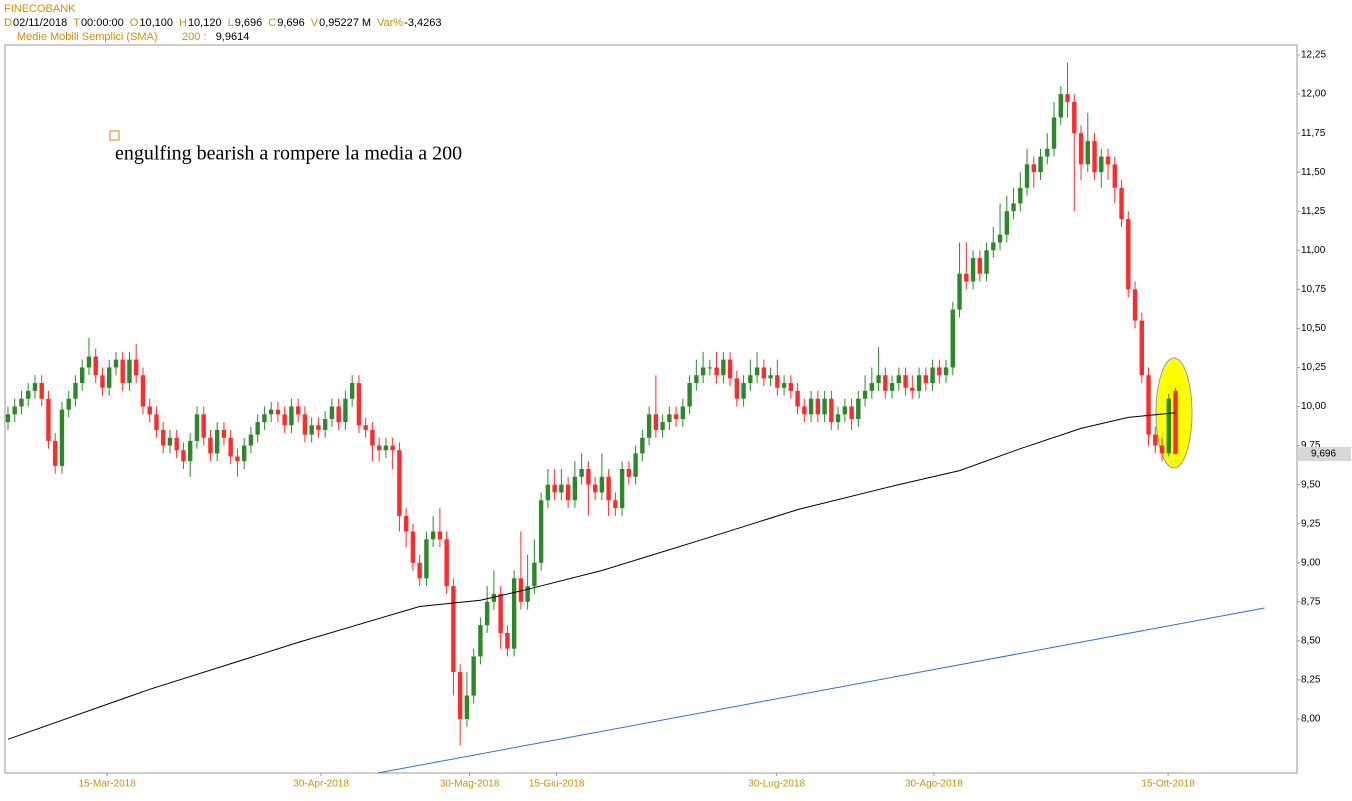  I want to click on field-value: 02/11/2018, so click(40, 23).